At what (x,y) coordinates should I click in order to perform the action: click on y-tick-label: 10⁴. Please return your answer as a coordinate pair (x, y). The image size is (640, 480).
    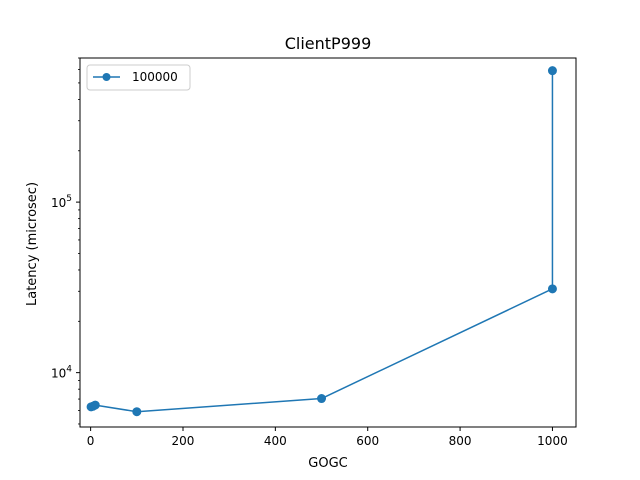
    Looking at the image, I should click on (61, 373).